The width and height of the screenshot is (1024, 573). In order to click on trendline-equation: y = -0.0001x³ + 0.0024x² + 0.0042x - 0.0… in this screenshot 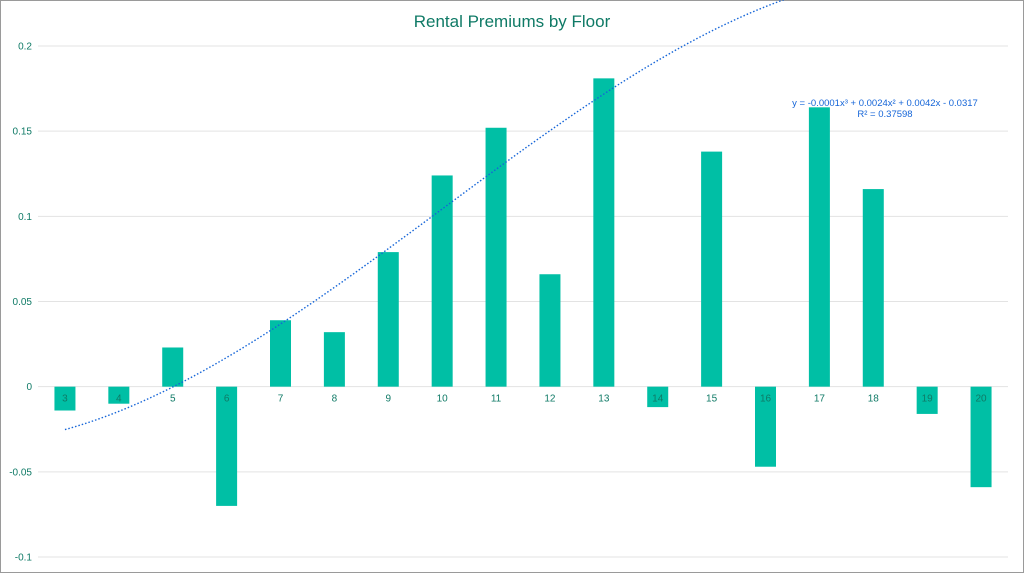, I will do `click(885, 103)`.